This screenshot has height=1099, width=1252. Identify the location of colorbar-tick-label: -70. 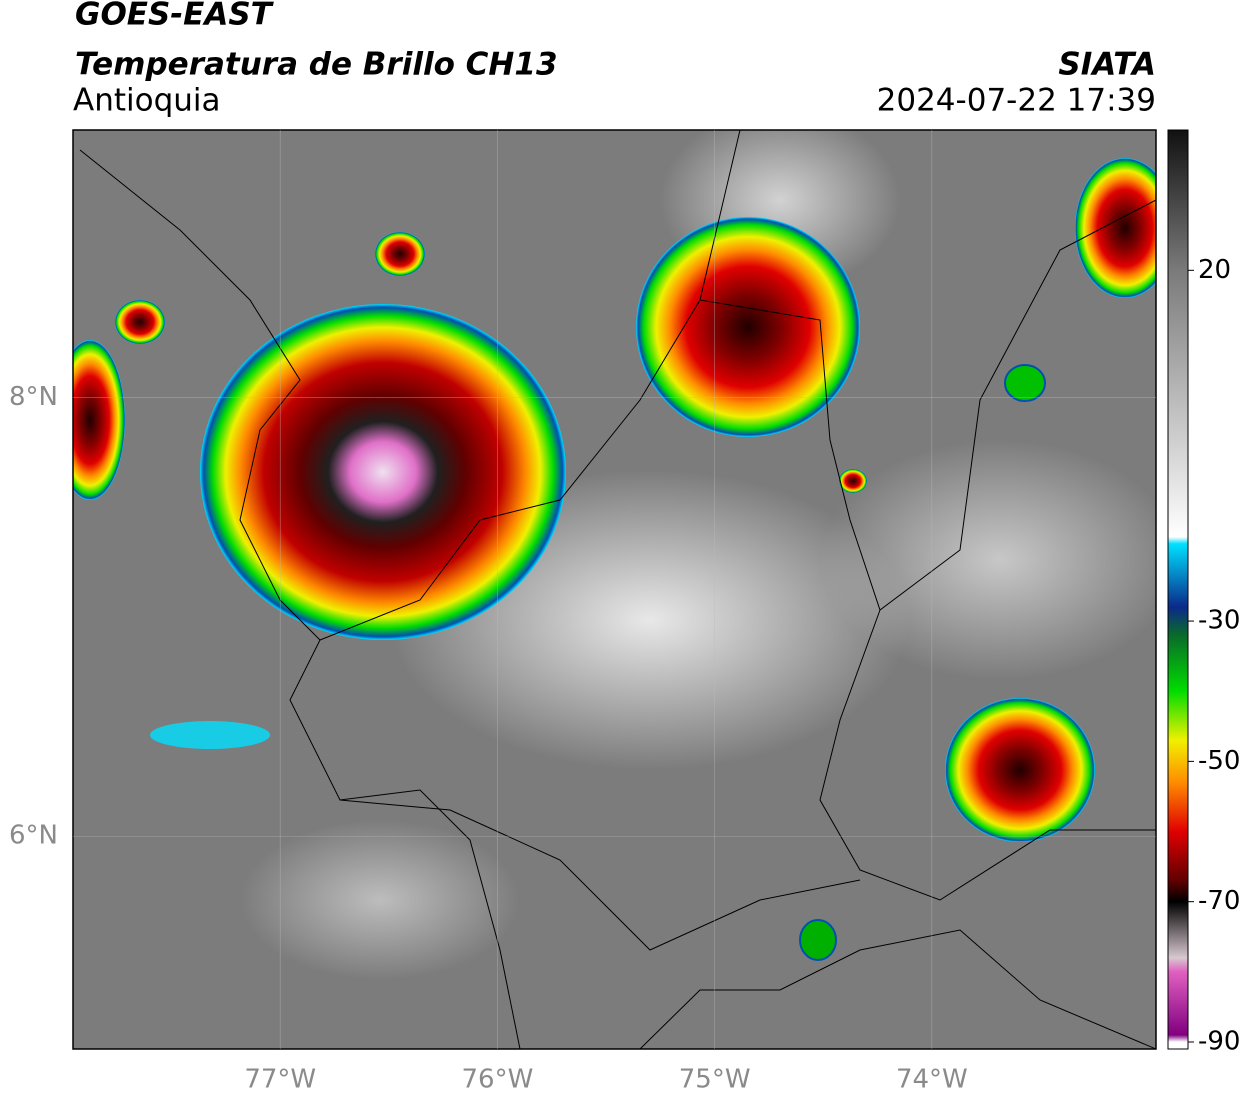
(1219, 901).